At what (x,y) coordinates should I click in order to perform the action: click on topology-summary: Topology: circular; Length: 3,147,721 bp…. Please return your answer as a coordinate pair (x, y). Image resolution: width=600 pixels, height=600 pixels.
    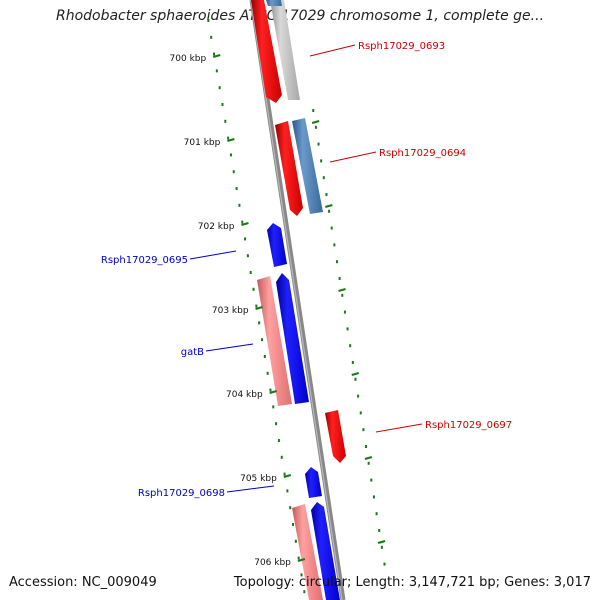
    Looking at the image, I should click on (412, 582).